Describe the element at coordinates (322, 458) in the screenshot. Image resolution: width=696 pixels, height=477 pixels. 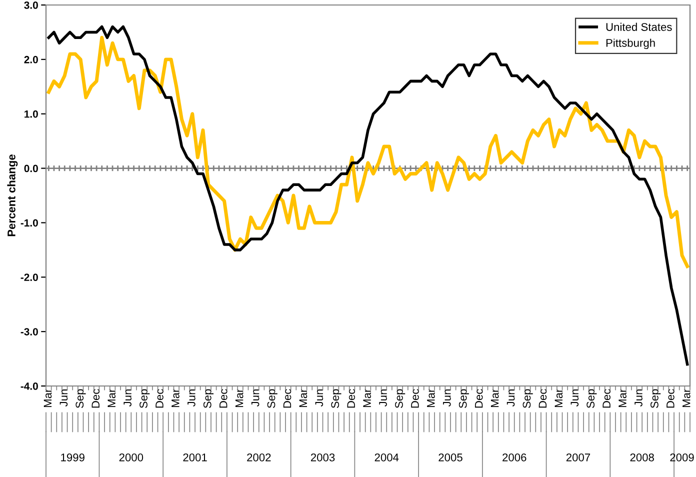
I see `text: 2003` at that location.